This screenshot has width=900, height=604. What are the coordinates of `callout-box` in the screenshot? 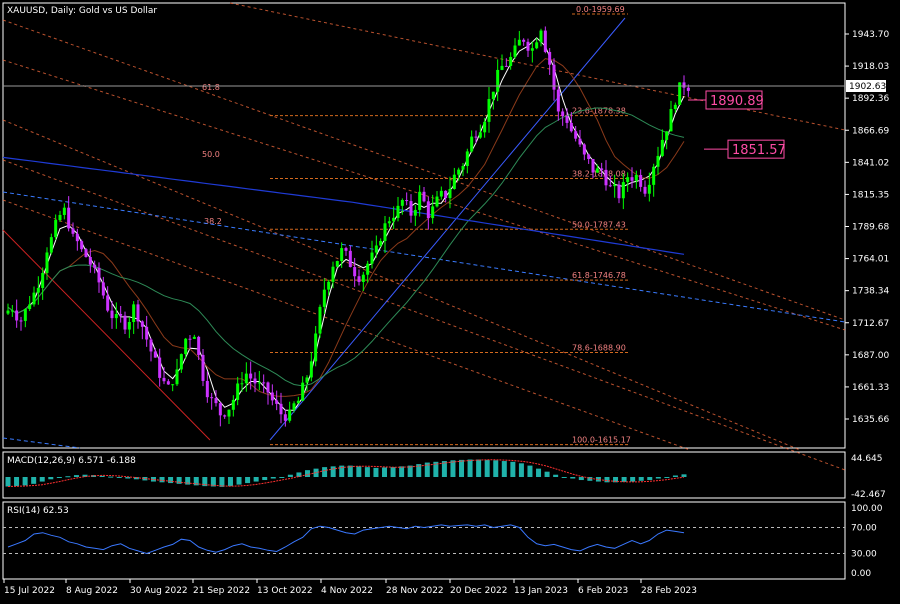 It's located at (734, 100).